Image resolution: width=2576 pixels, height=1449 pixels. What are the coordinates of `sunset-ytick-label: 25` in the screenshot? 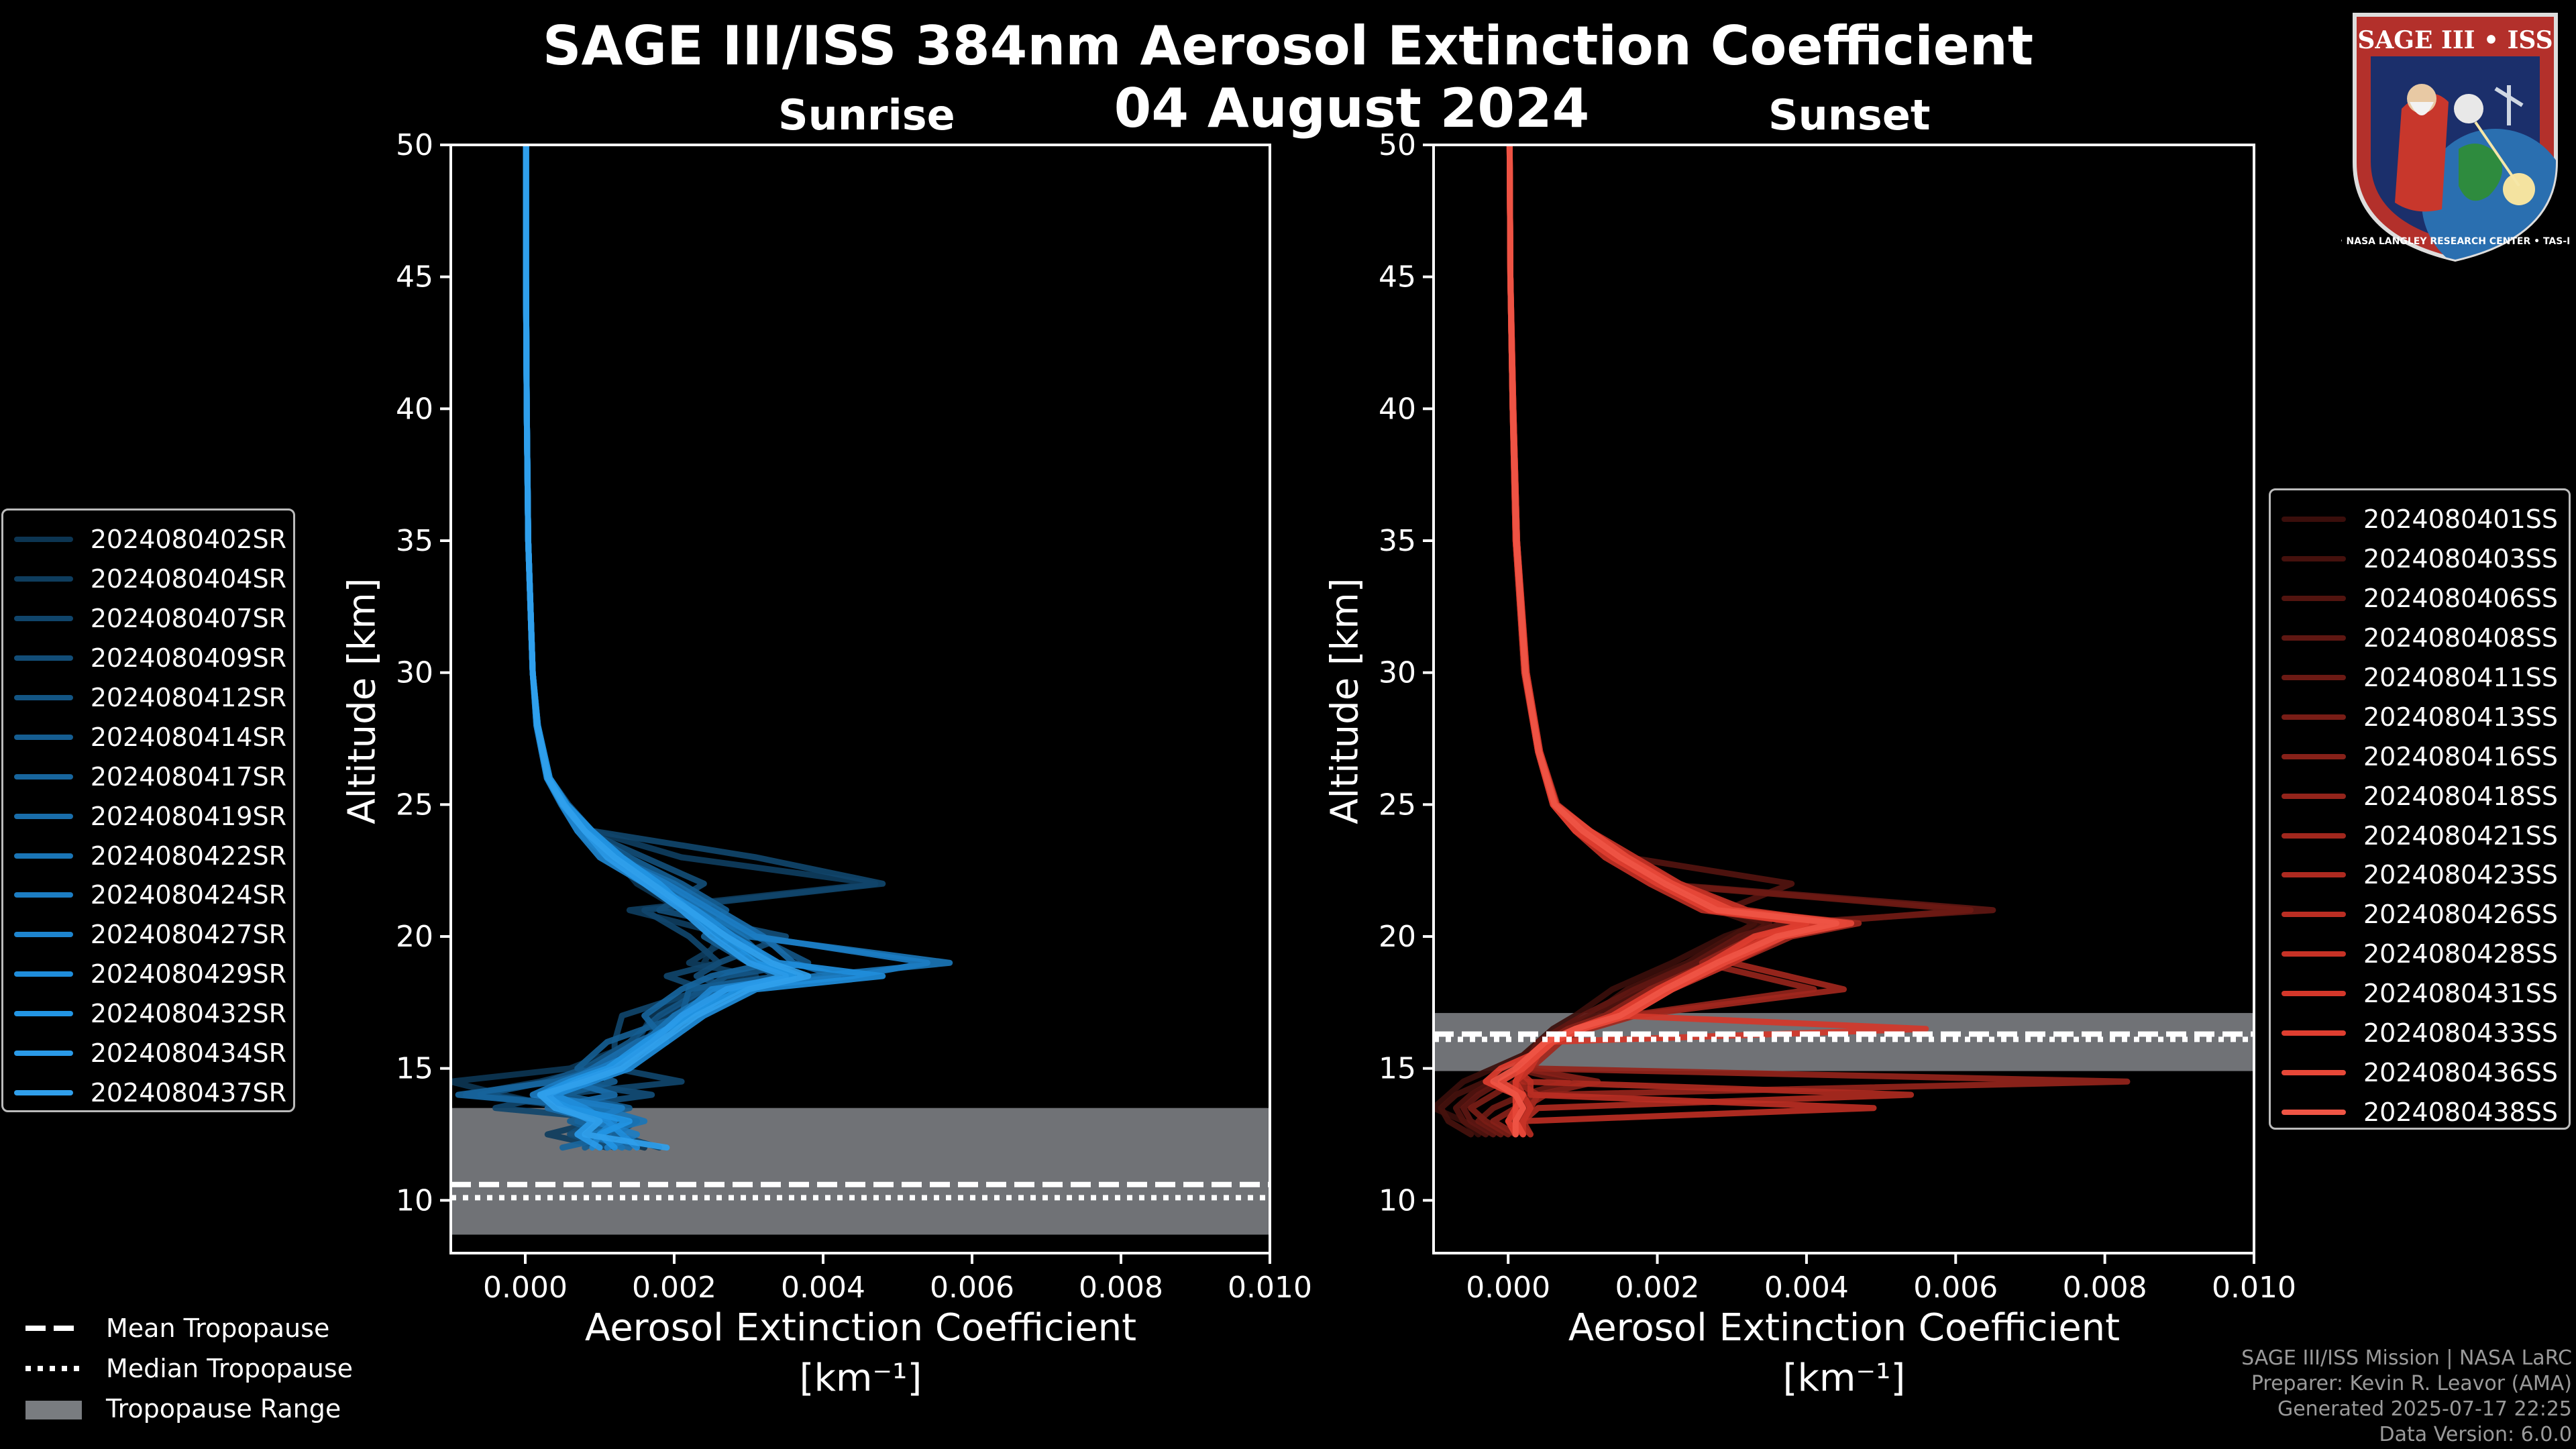 It's located at (1397, 805).